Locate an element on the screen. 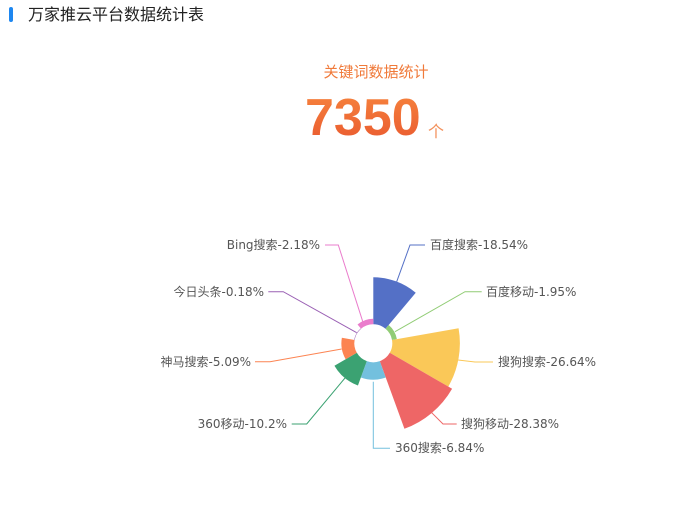  data-label-1: 百度移动-1.95% is located at coordinates (531, 291).